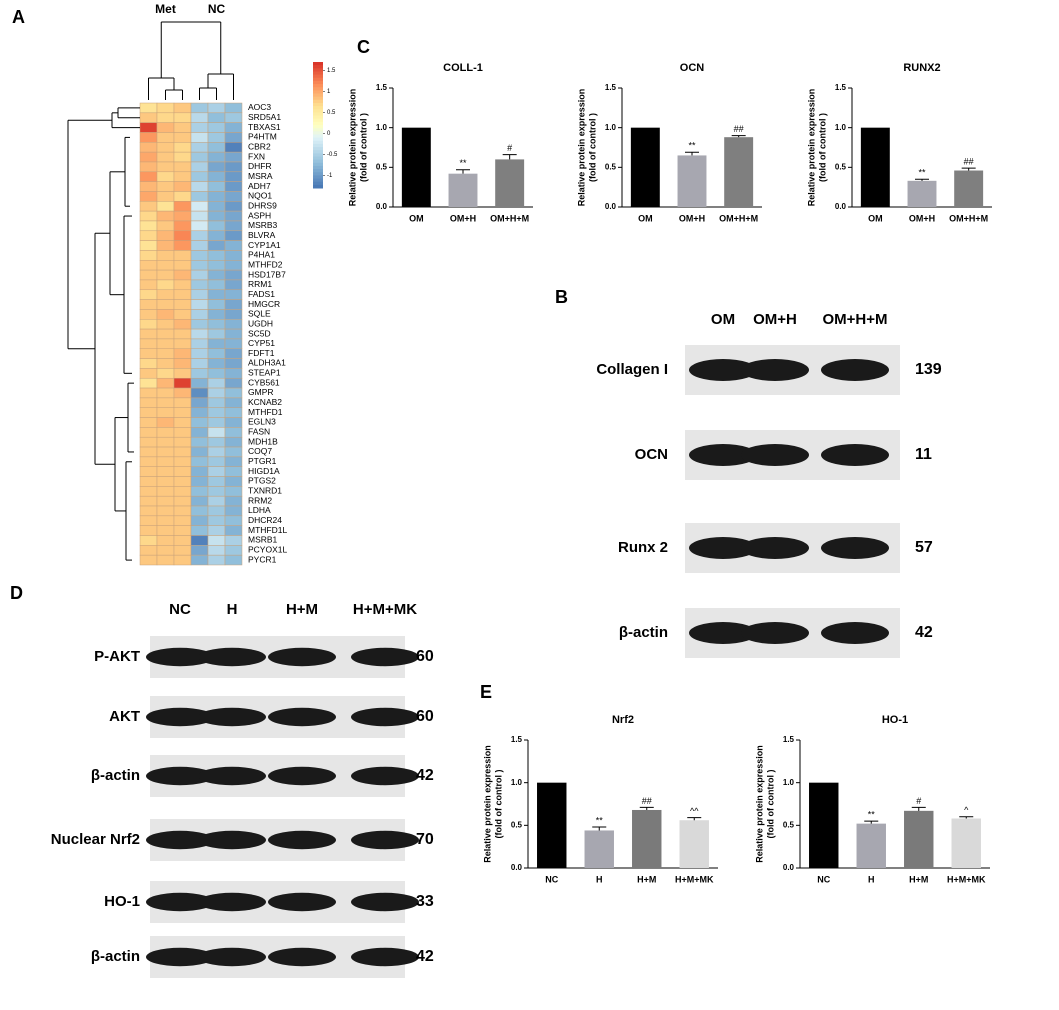 This screenshot has height=1010, width=1059. Describe the element at coordinates (264, 245) in the screenshot. I see `gene-label: CYP1A1` at that location.